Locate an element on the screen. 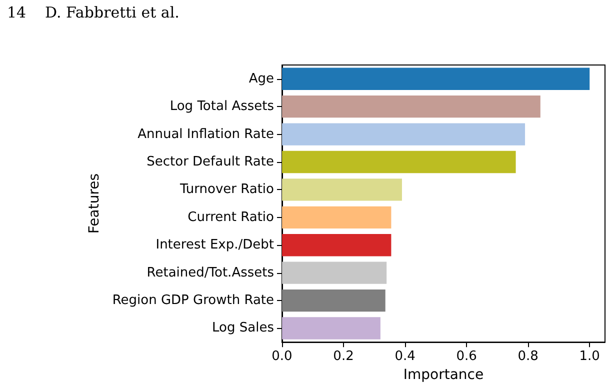 The height and width of the screenshot is (387, 613). x-axis-title: Importance is located at coordinates (443, 375).